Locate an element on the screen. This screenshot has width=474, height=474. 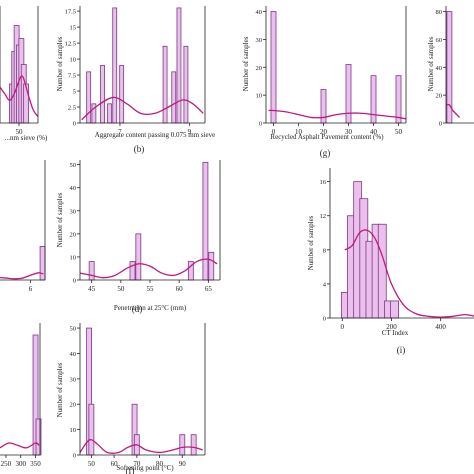
x-tick-label: 200 is located at coordinates (391, 327).